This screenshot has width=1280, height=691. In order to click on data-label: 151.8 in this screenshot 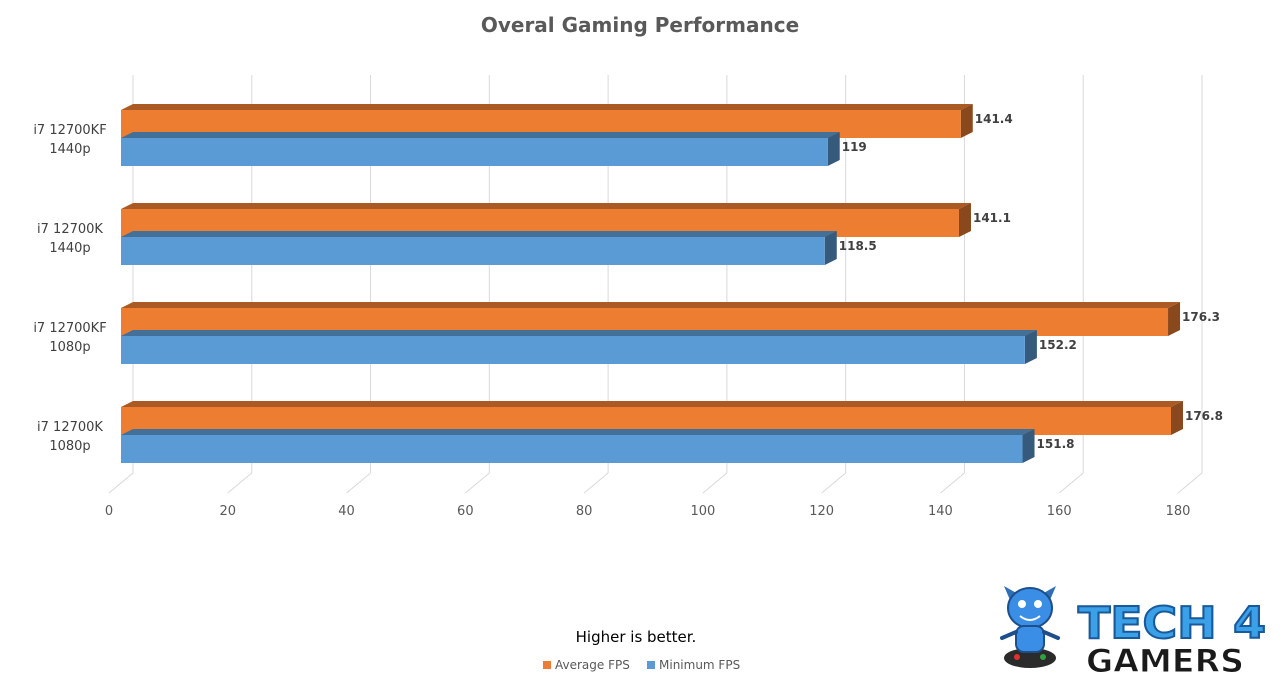, I will do `click(1056, 444)`.